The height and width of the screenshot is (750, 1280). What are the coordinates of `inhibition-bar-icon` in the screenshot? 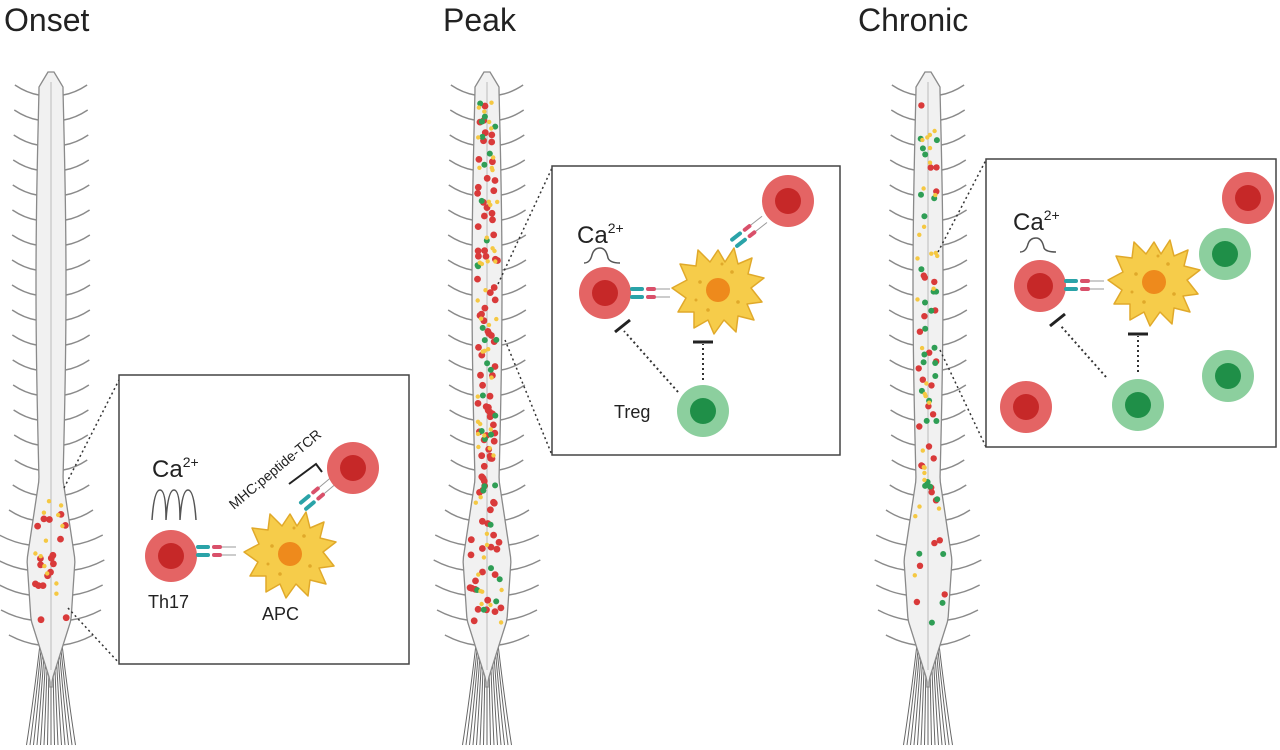 It's located at (1057, 320).